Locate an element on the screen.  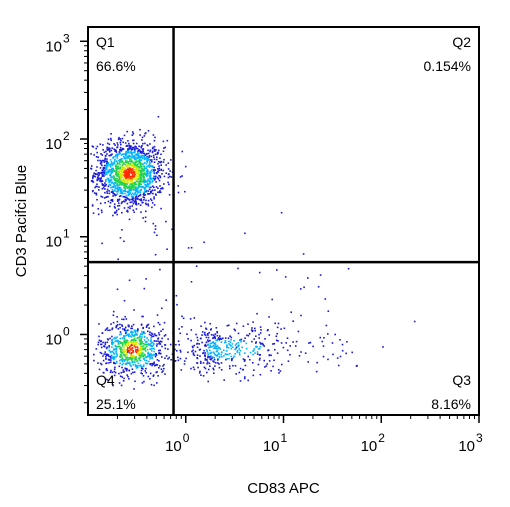
quadrant-percent-q4: 25.1% is located at coordinates (116, 404).